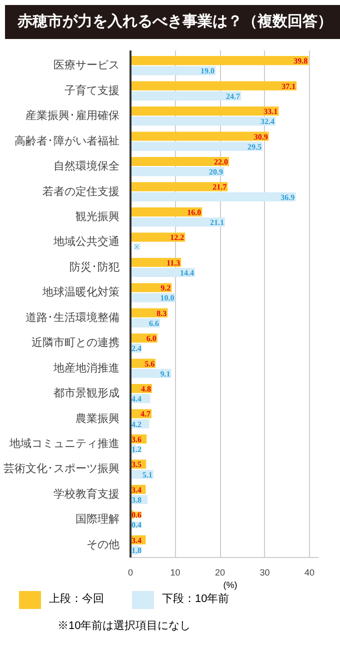 This screenshot has height=646, width=340. Describe the element at coordinates (87, 166) in the screenshot. I see `y-tick-label: 自然環境保全` at that location.